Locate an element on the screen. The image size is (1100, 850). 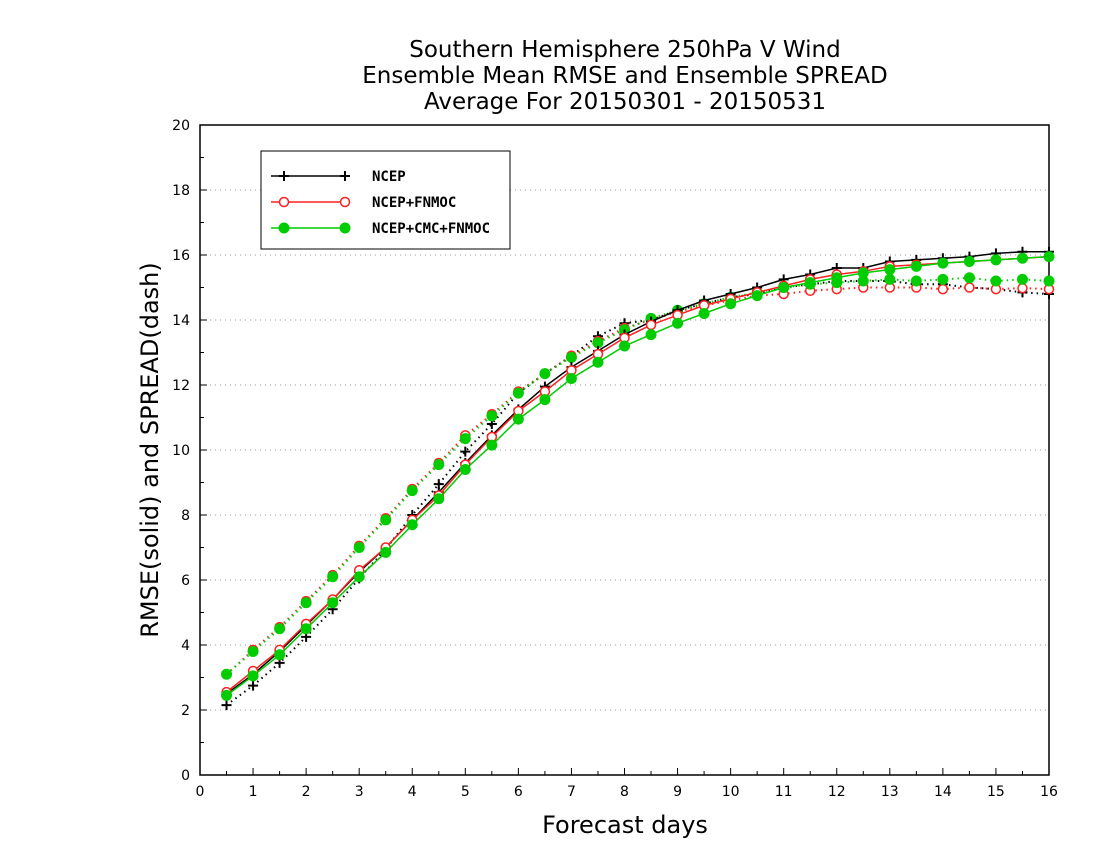
legend-item-ncep-fnmoc: NCEP+FNMOC is located at coordinates (363, 203).